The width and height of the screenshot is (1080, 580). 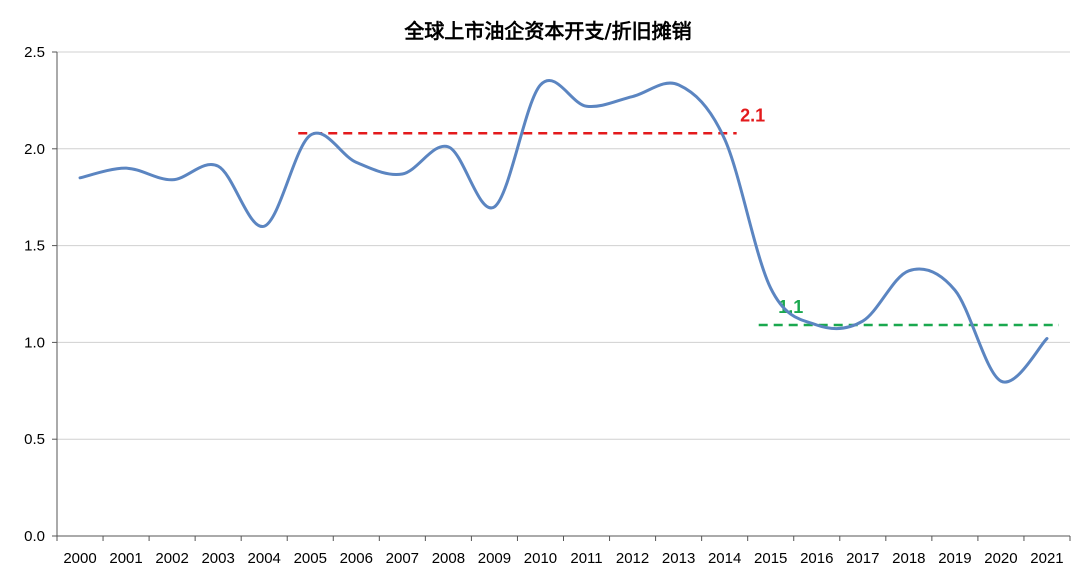 I want to click on x-tick-label-2005: 2005, so click(x=310, y=558).